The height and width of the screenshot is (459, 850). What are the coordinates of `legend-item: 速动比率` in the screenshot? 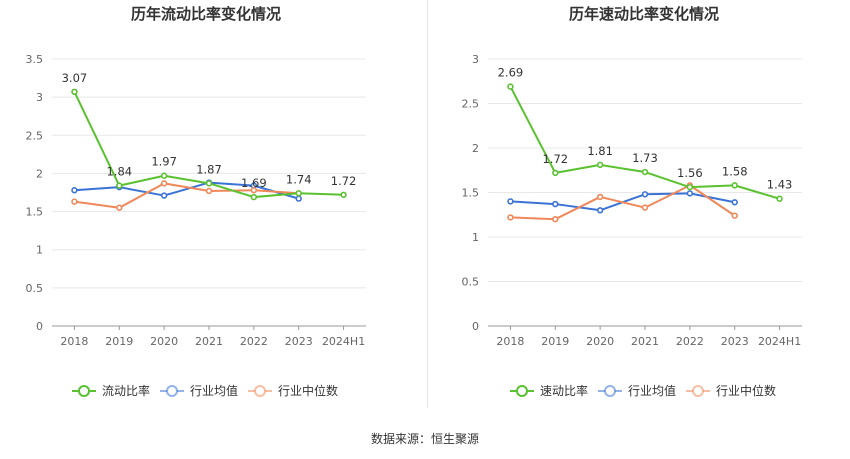 It's located at (549, 390).